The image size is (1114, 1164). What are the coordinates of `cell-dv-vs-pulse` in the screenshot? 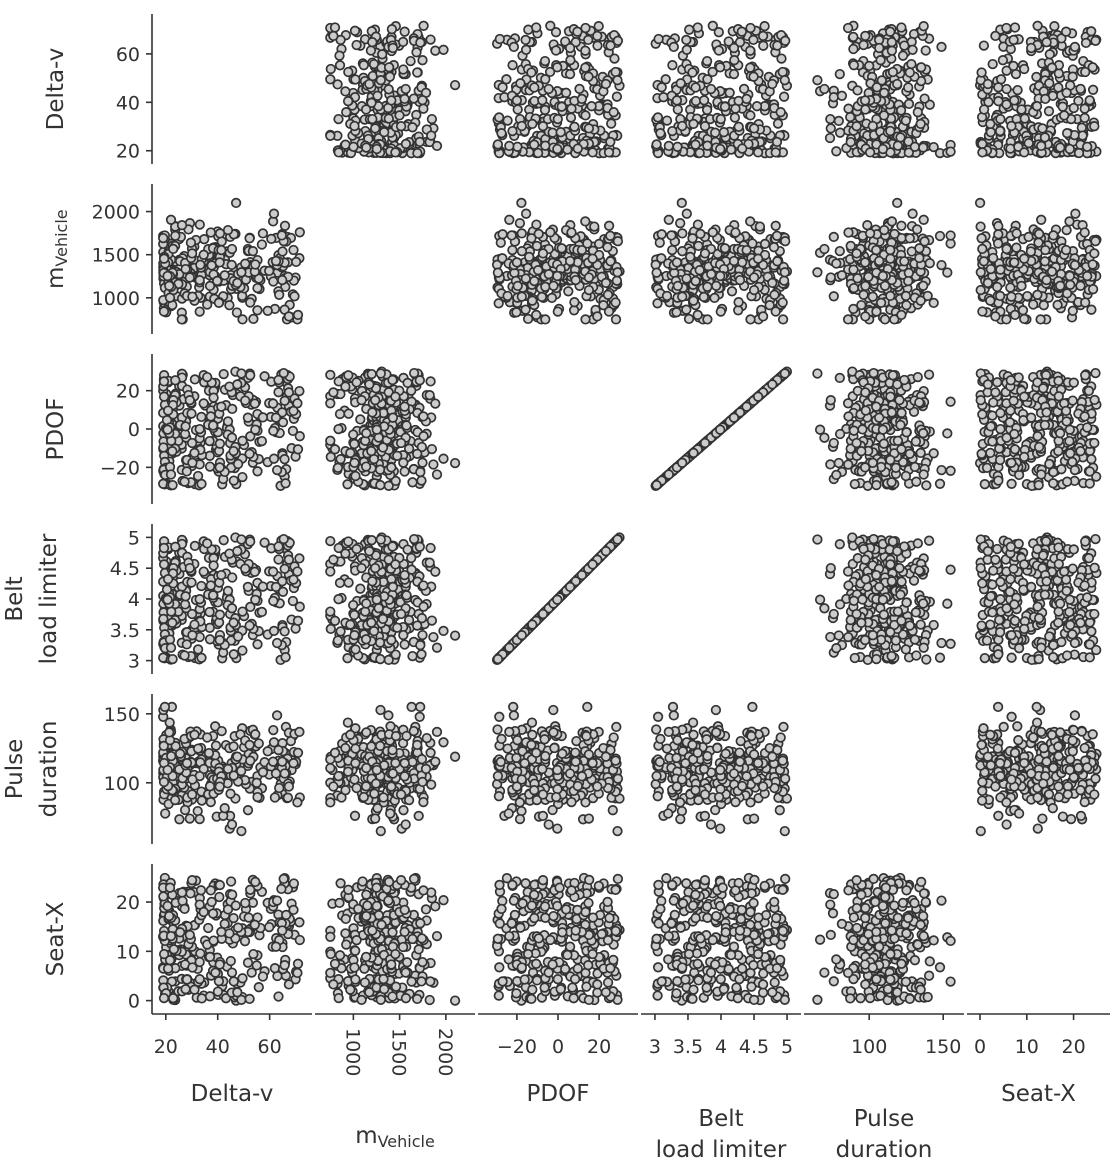 It's located at (884, 89).